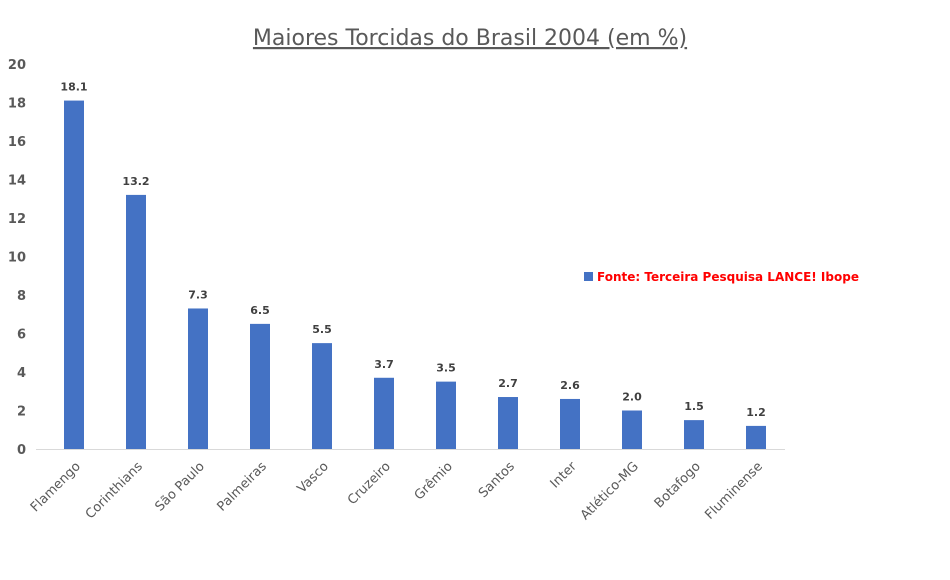 Image resolution: width=950 pixels, height=580 pixels. What do you see at coordinates (21, 296) in the screenshot?
I see `y-tick-label: 8` at bounding box center [21, 296].